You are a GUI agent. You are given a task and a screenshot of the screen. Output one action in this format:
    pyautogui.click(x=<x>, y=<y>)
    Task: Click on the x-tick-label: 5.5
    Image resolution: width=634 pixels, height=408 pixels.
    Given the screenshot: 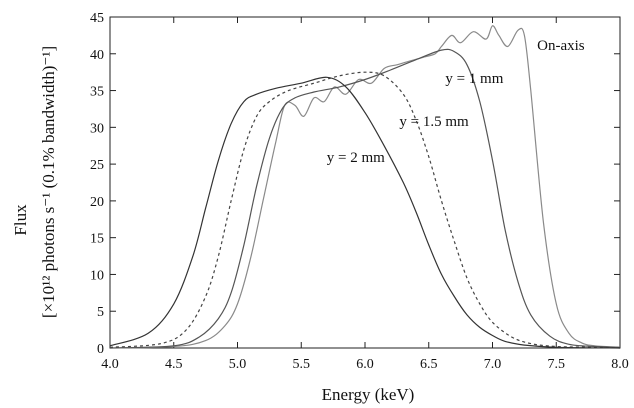 What is the action you would take?
    pyautogui.click(x=302, y=364)
    